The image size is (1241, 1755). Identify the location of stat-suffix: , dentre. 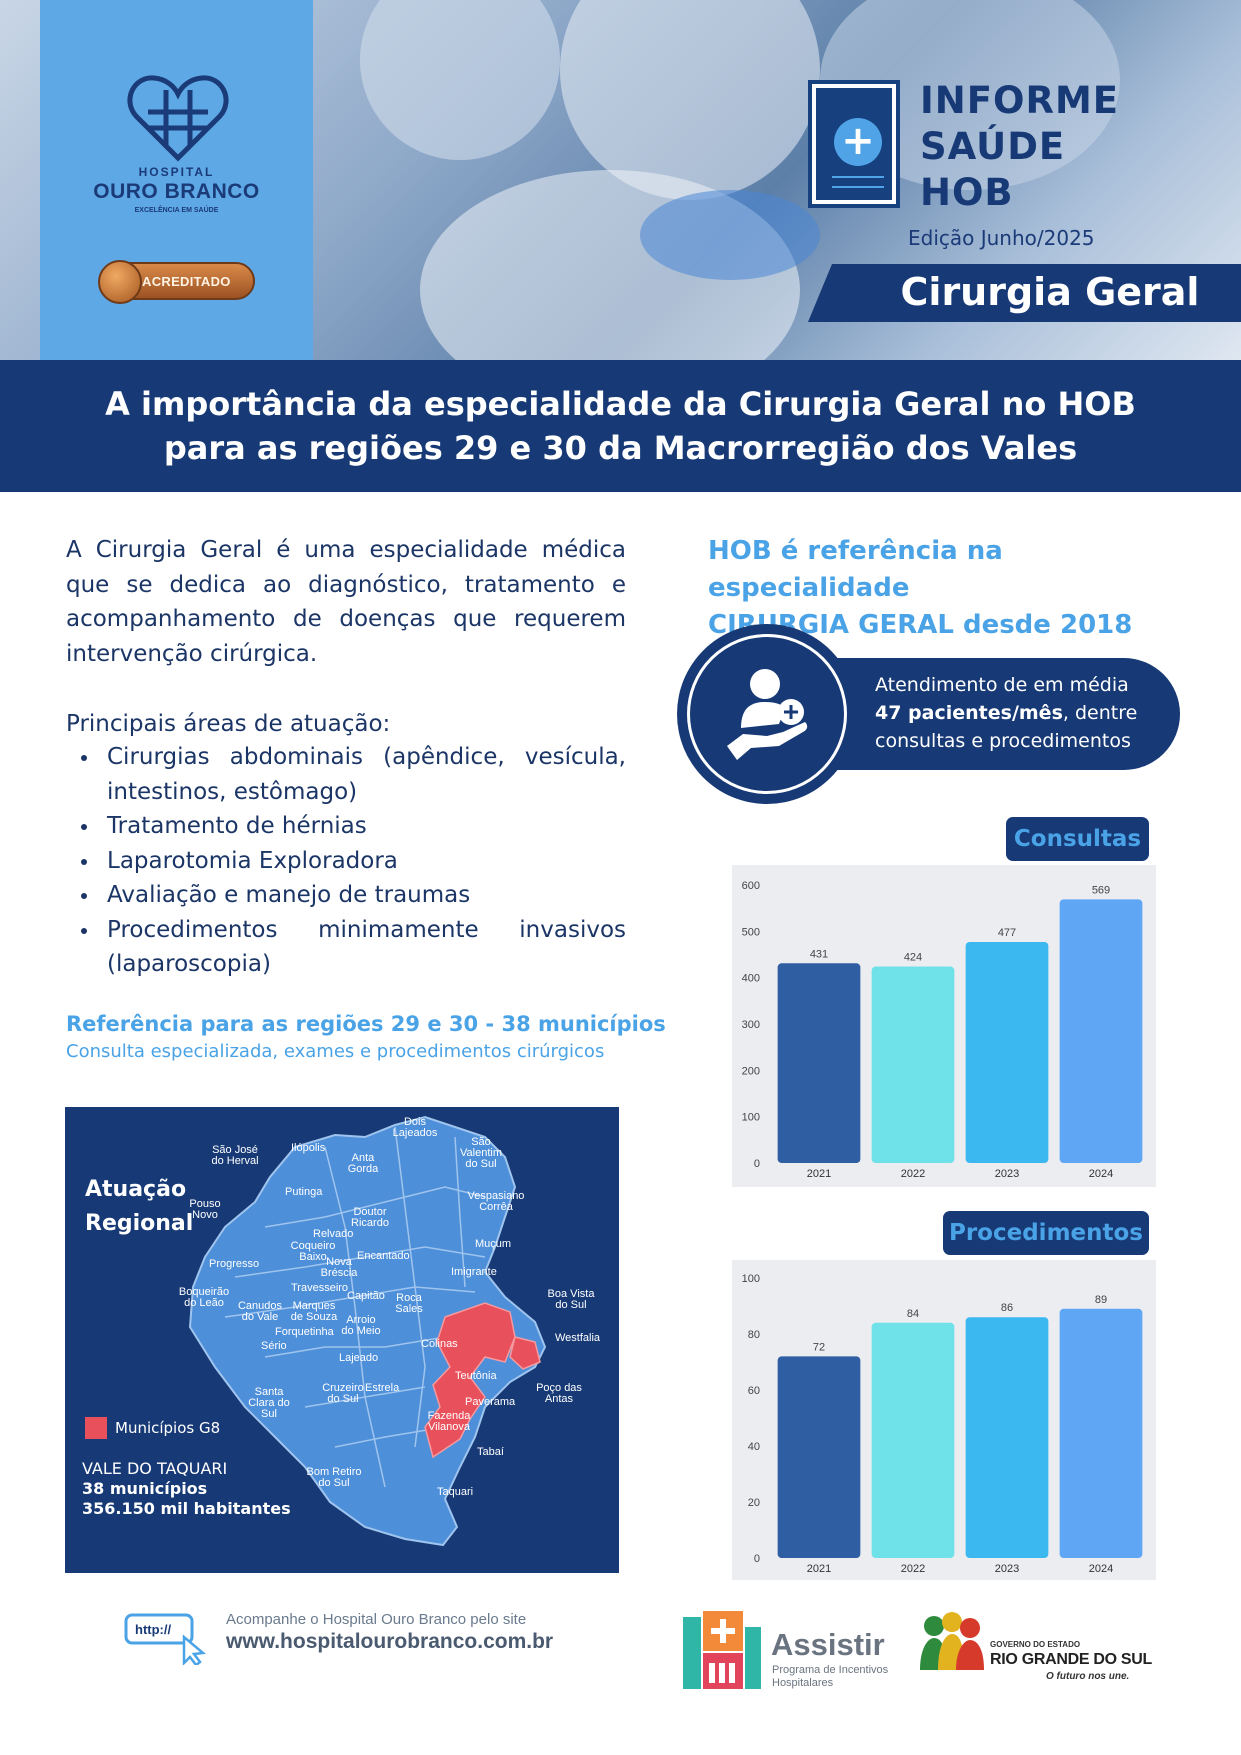
(1100, 713).